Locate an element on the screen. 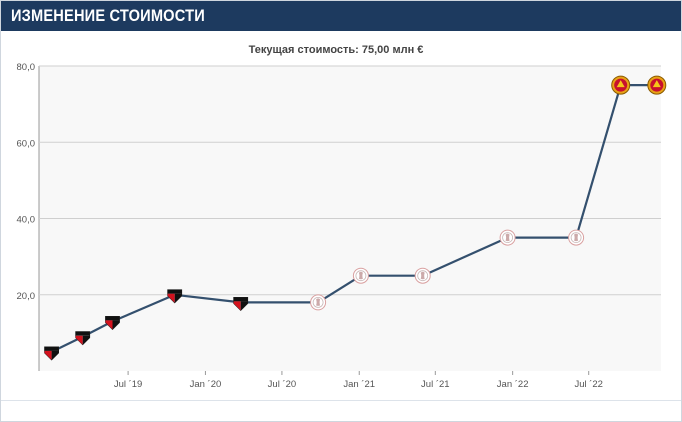 This screenshot has width=682, height=422. y-tick-label: 60,0 is located at coordinates (26, 143).